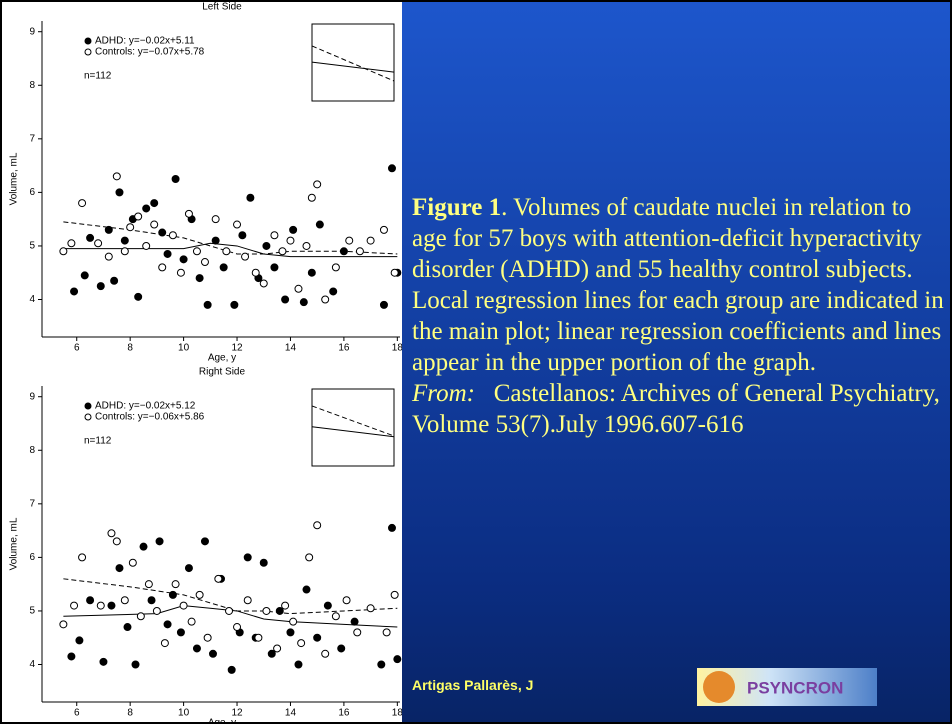  Describe the element at coordinates (222, 7) in the screenshot. I see `chart-title: Left Side` at that location.